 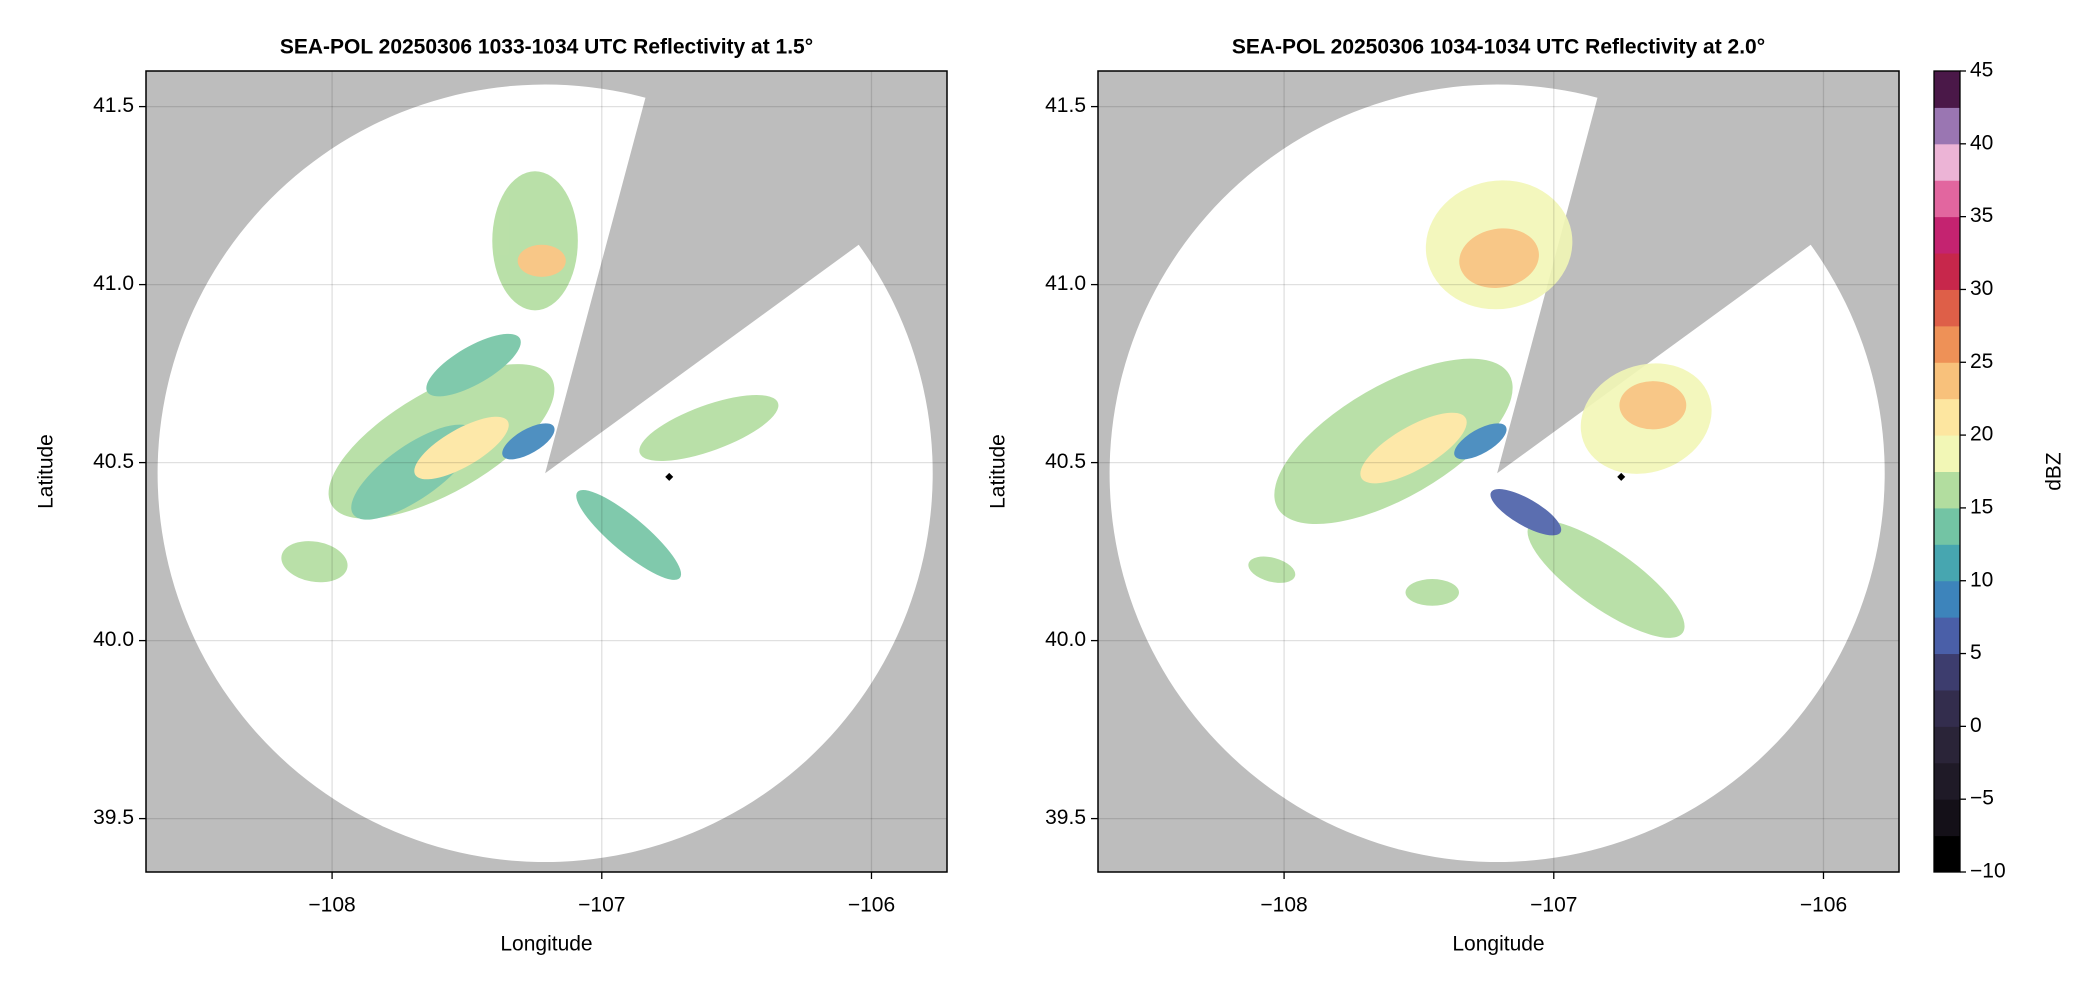 I want to click on colorbar-tick-label: 25, so click(x=1981, y=361).